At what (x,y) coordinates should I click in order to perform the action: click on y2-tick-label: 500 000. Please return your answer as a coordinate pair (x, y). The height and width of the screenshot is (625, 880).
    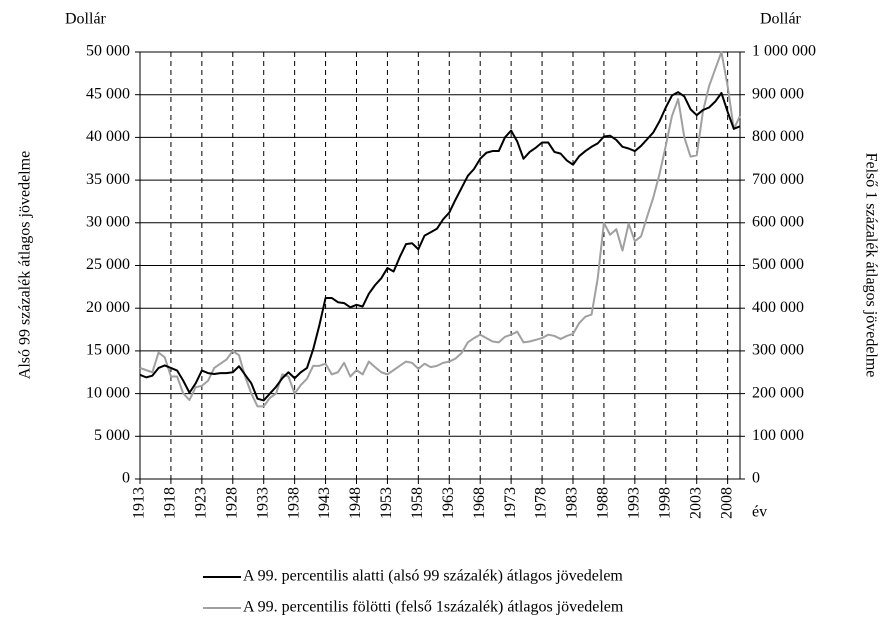
    Looking at the image, I should click on (778, 264).